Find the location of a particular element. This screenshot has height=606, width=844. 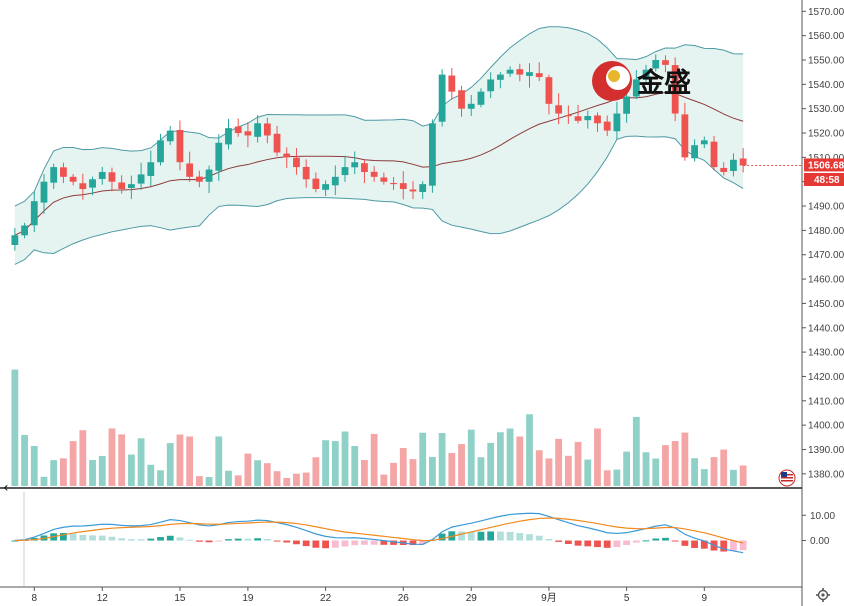

us-flag-icon is located at coordinates (787, 478).